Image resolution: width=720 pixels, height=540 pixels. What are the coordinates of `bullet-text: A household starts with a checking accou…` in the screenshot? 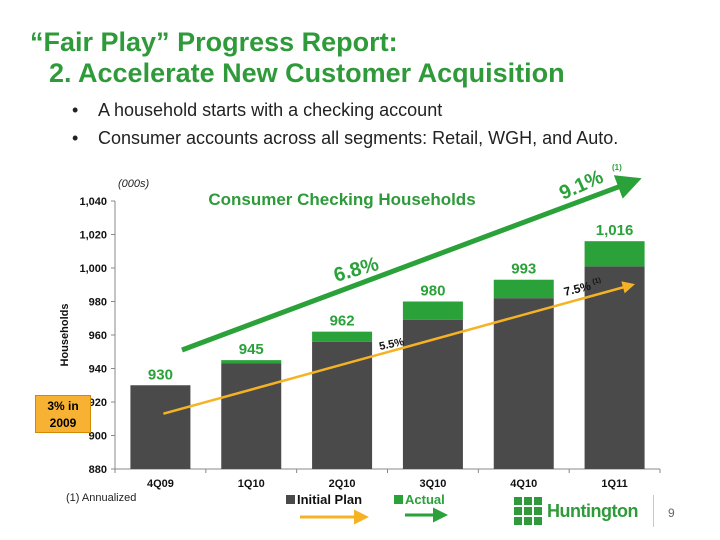 It's located at (270, 110).